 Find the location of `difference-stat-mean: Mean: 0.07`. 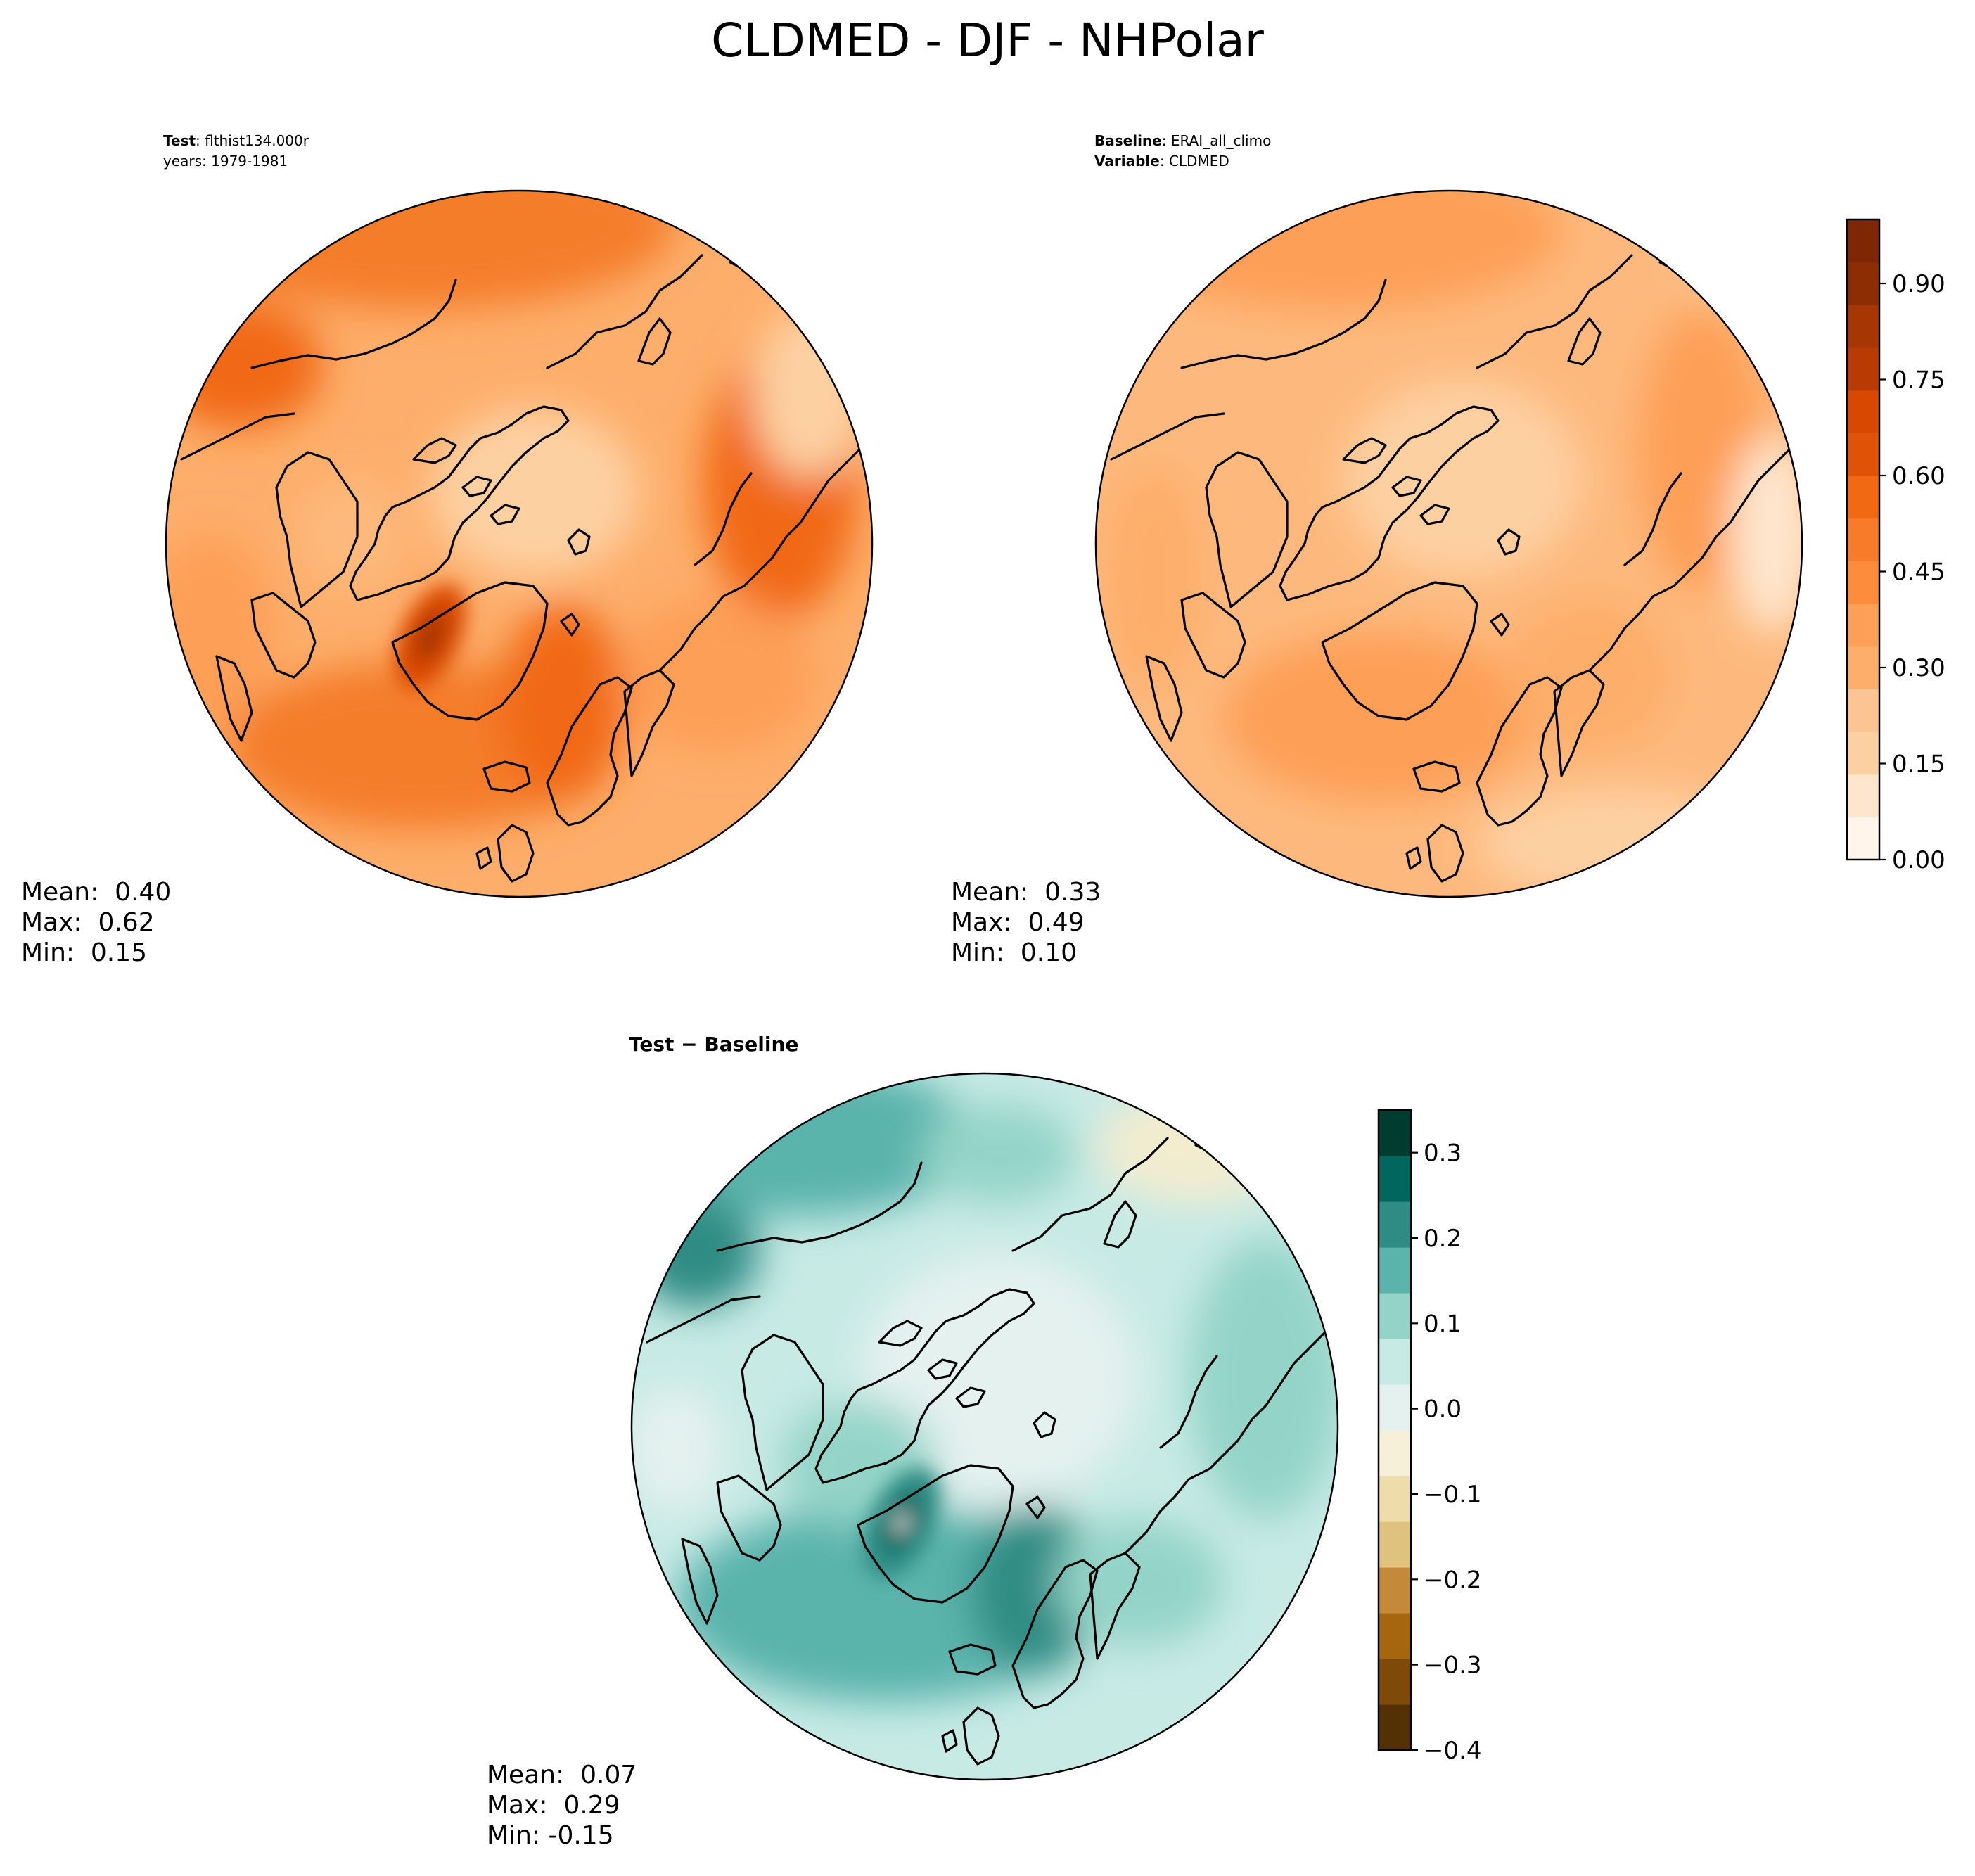

difference-stat-mean: Mean: 0.07 is located at coordinates (562, 1775).